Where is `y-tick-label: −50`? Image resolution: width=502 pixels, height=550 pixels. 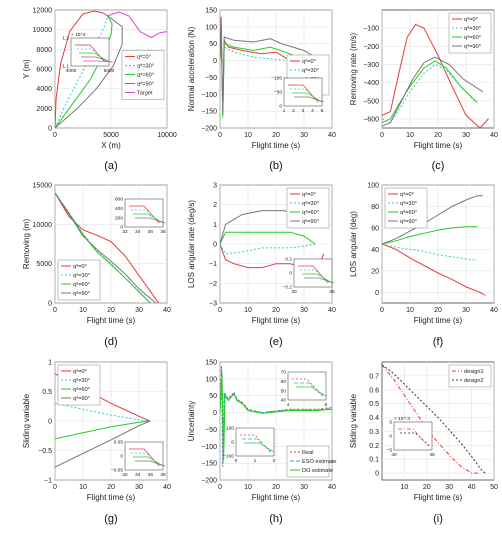 y-tick-label: −50 is located at coordinates (211, 78).